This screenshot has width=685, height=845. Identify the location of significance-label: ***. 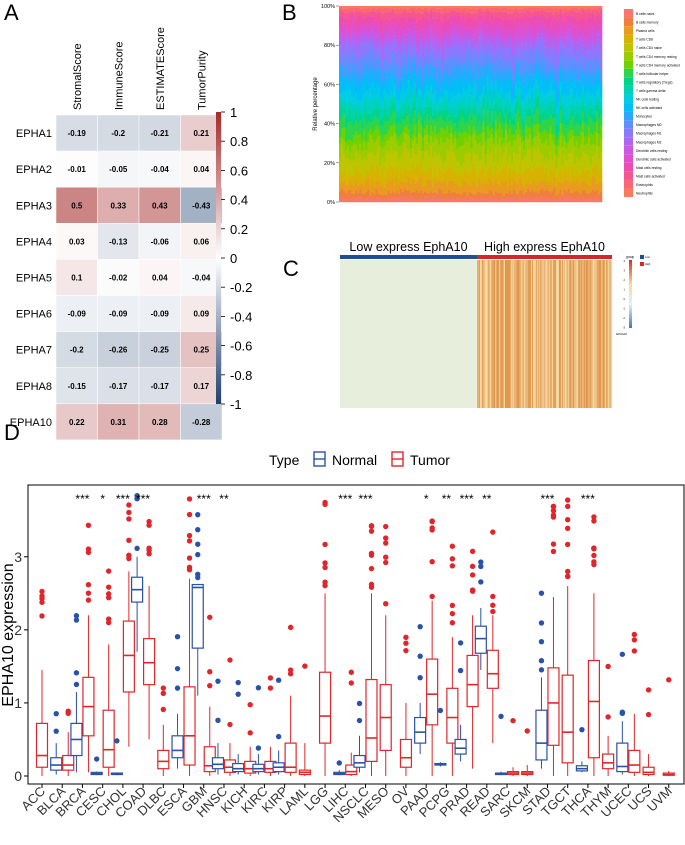
(82, 499).